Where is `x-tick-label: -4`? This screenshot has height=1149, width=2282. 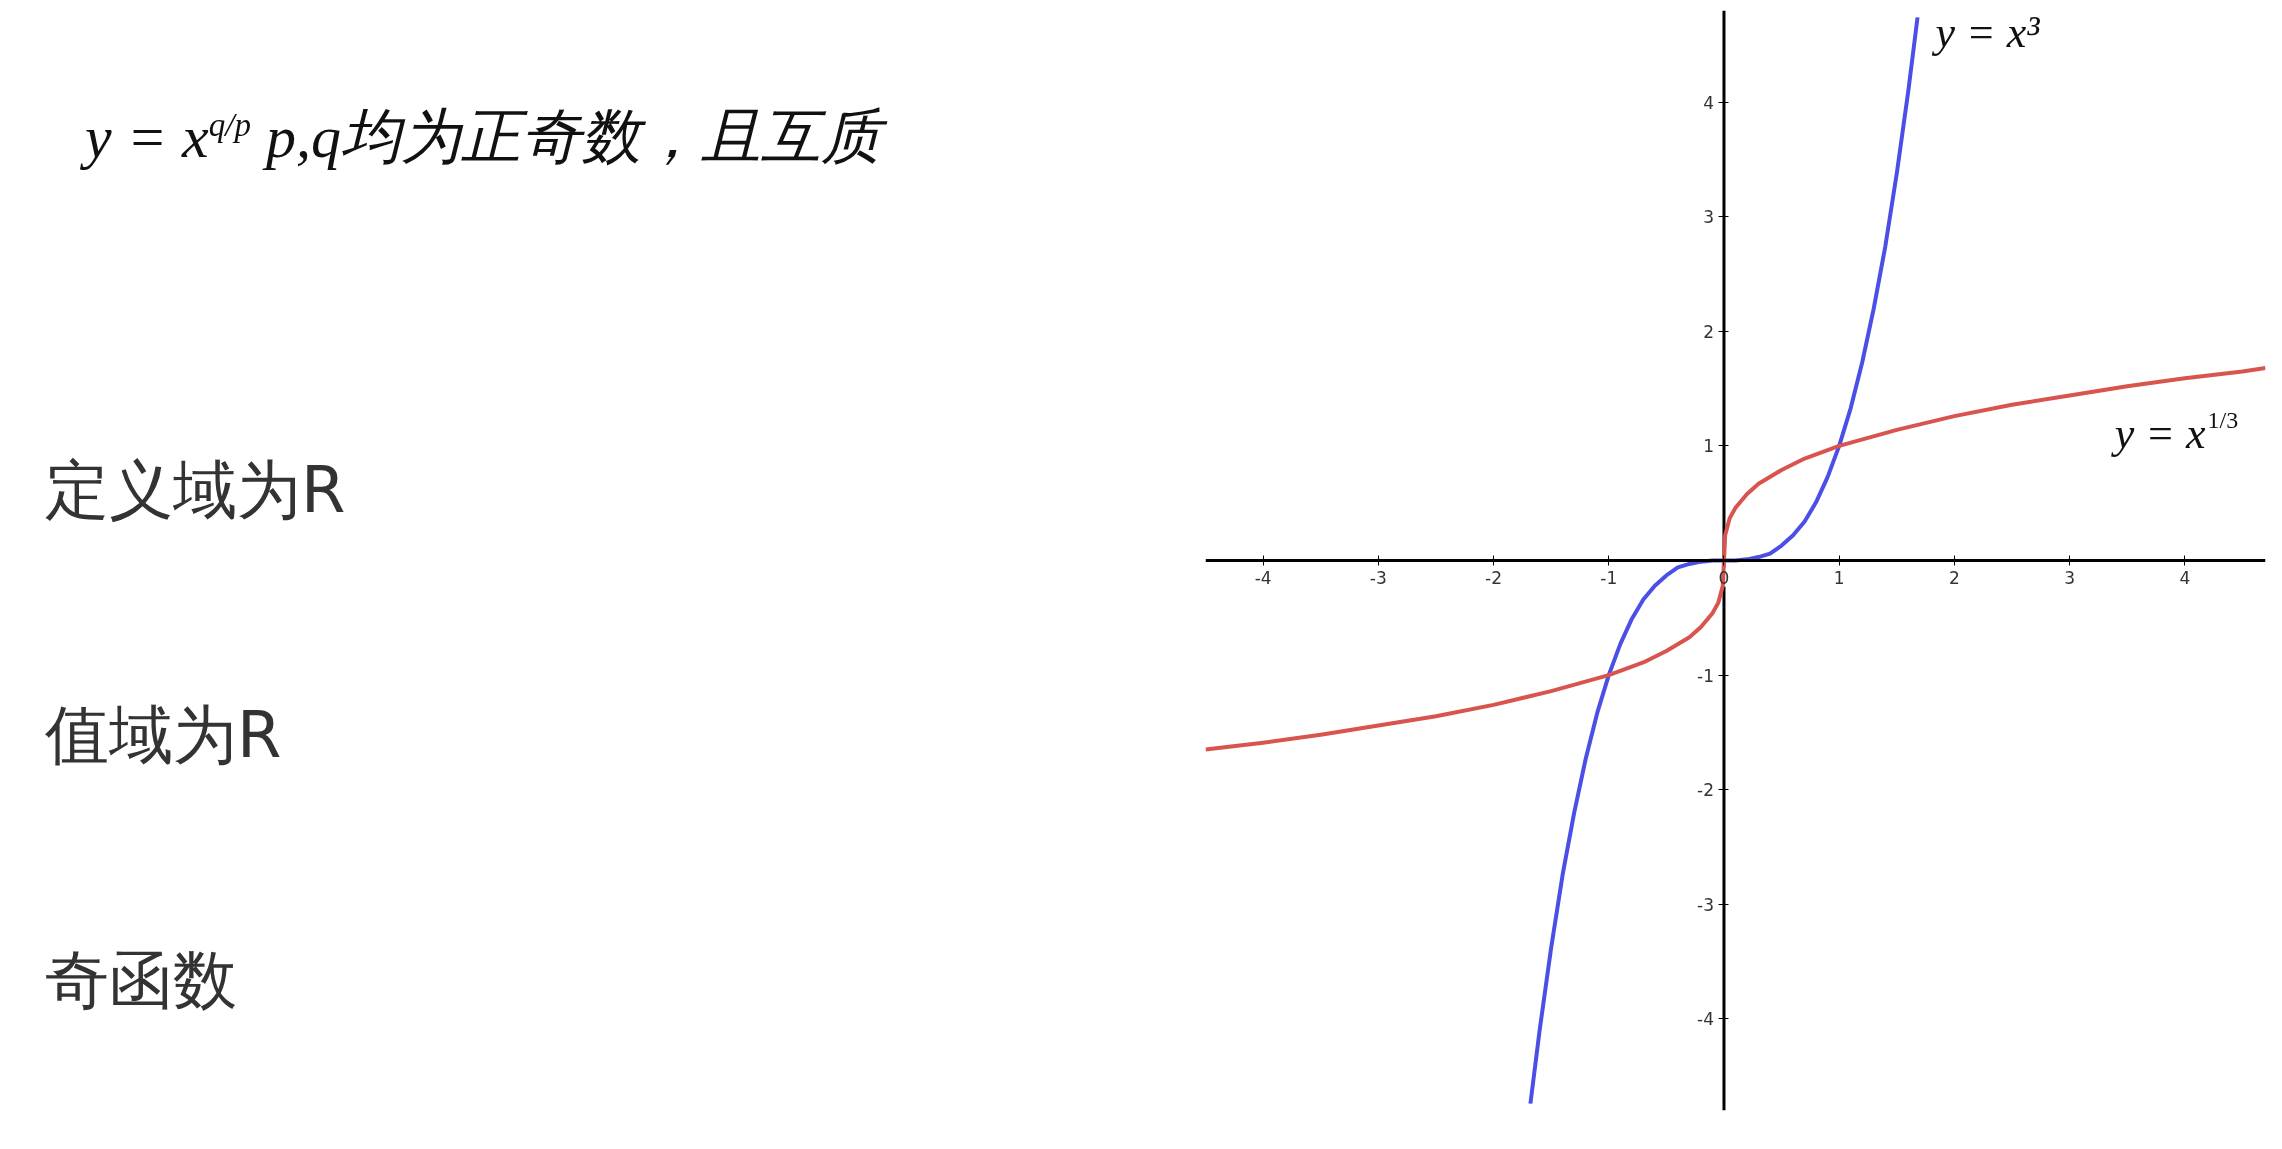 x-tick-label: -4 is located at coordinates (1263, 577).